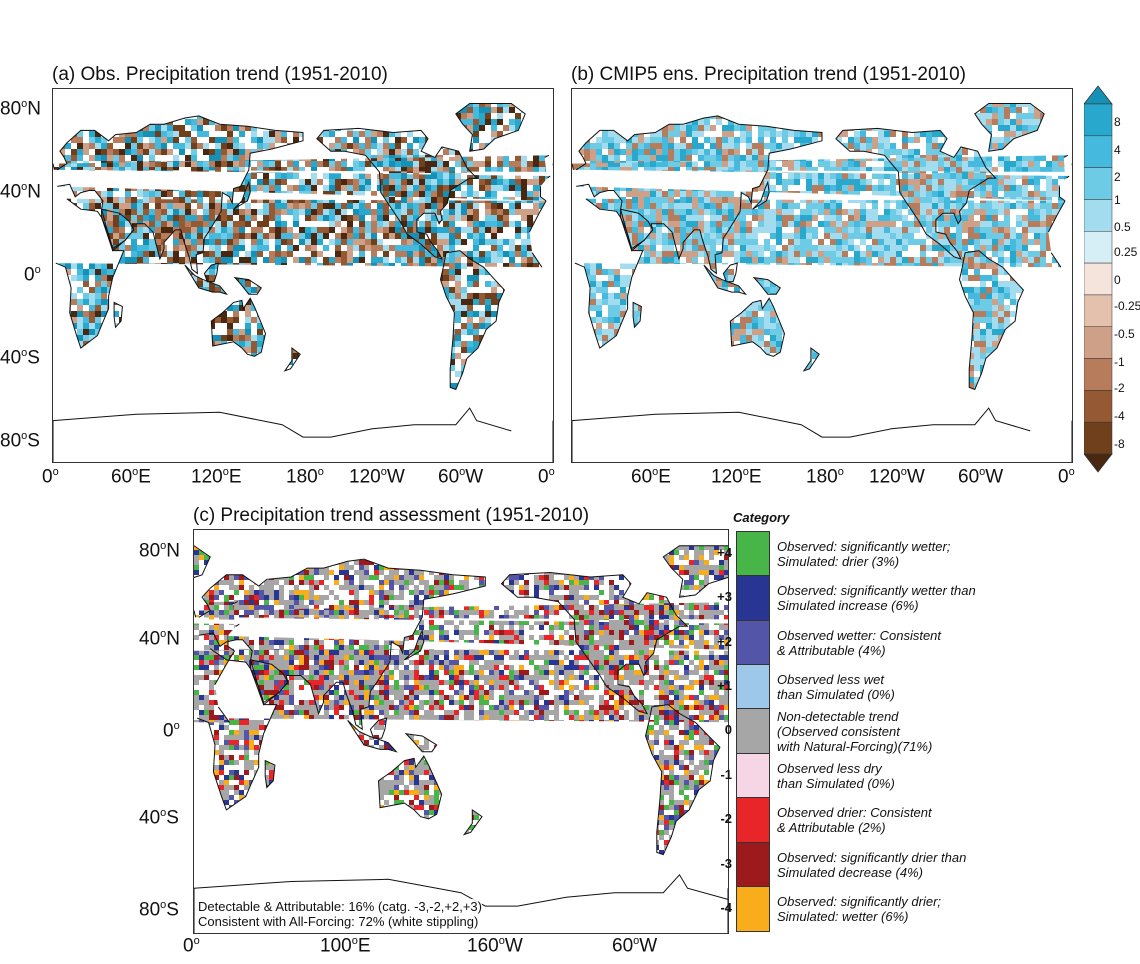 The height and width of the screenshot is (964, 1140). Describe the element at coordinates (292, 359) in the screenshot. I see `coastline-nz` at that location.